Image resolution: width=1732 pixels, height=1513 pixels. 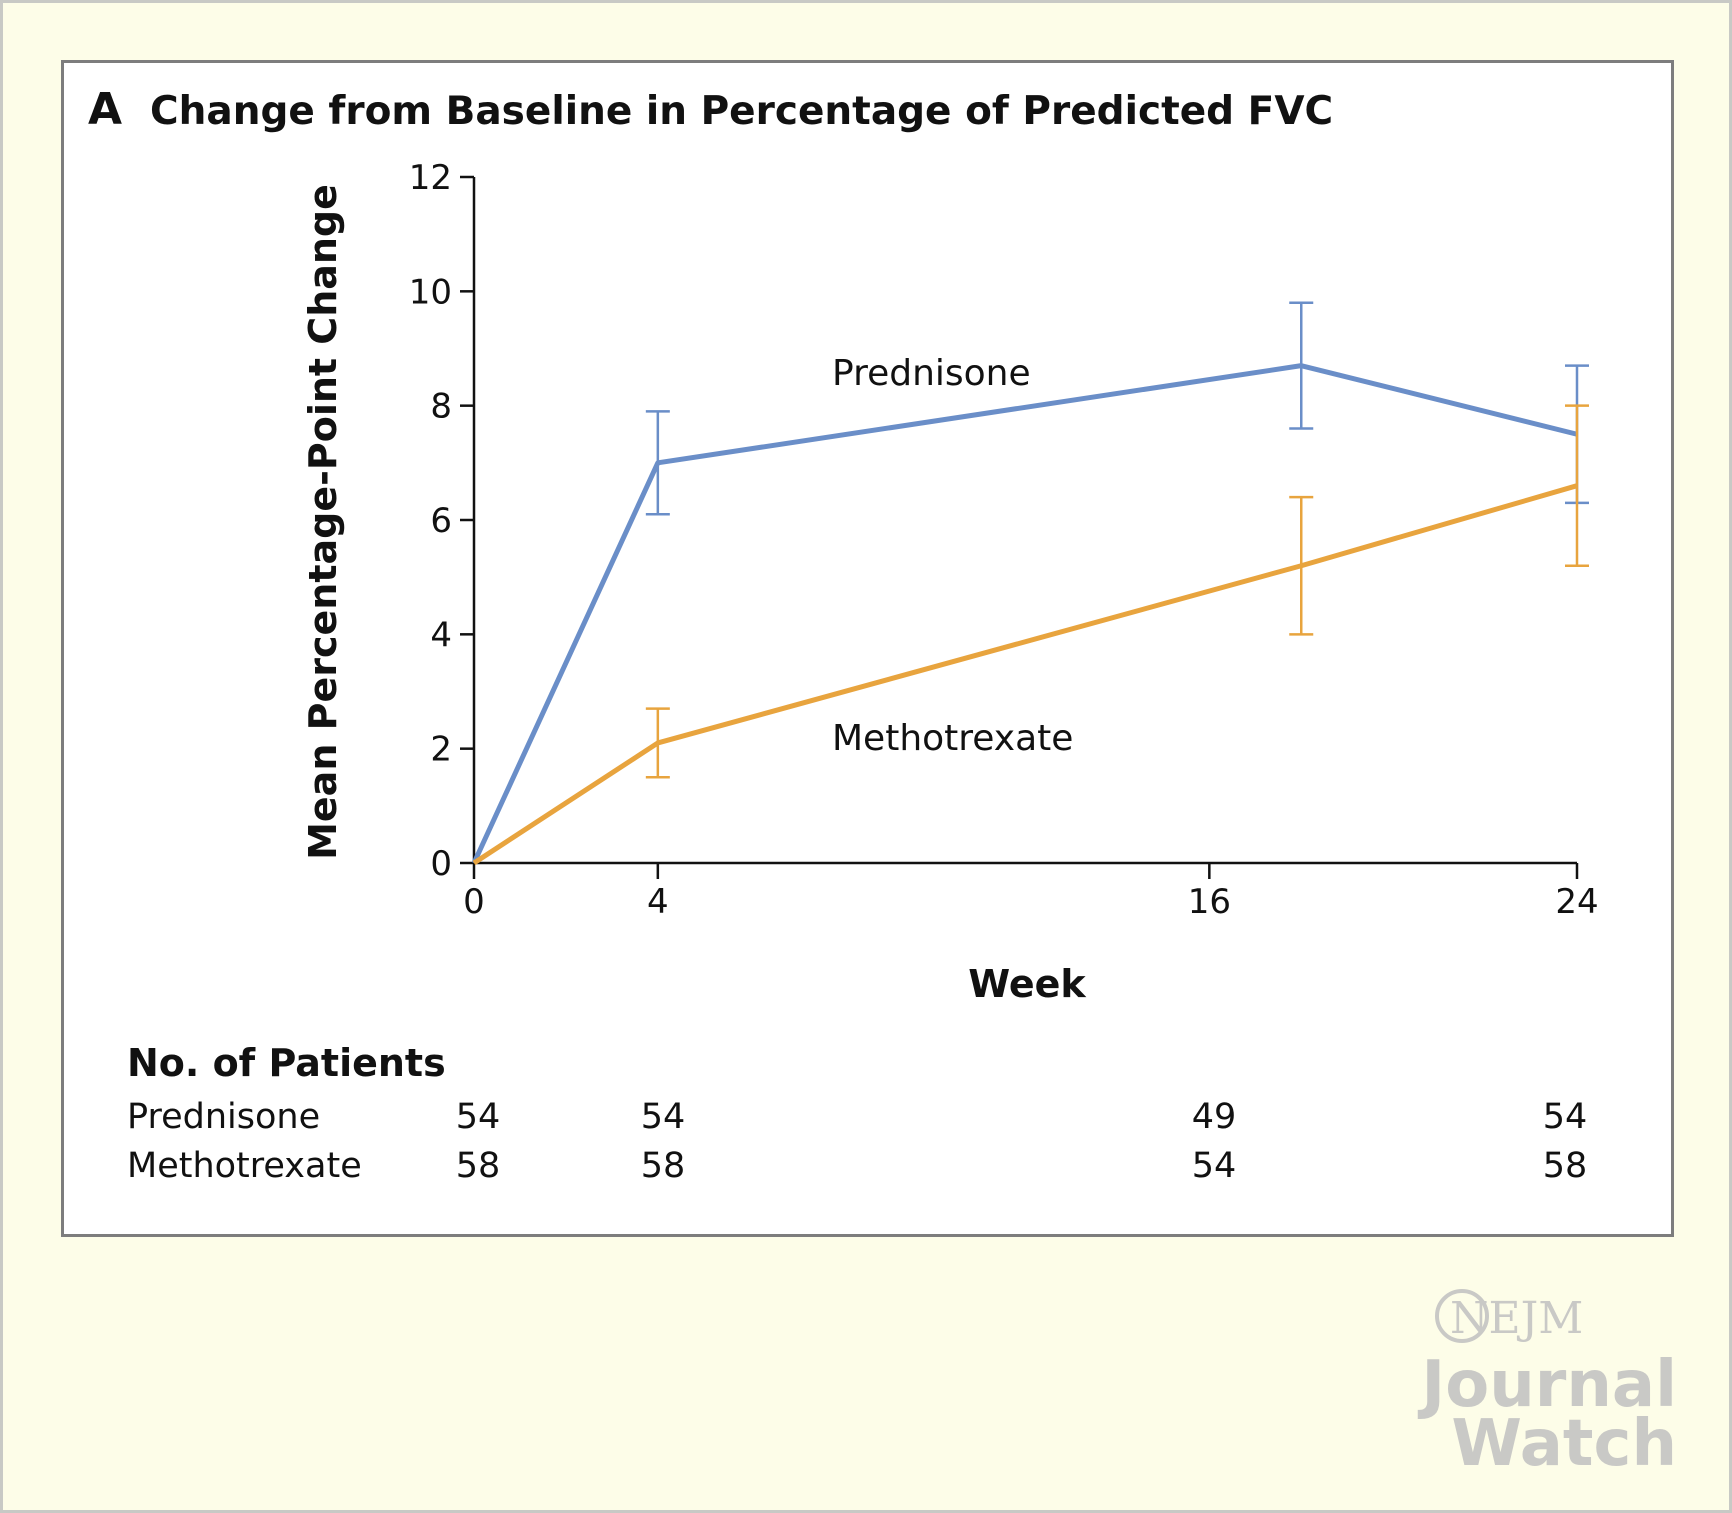 What do you see at coordinates (430, 178) in the screenshot?
I see `y-tick-label: 12` at bounding box center [430, 178].